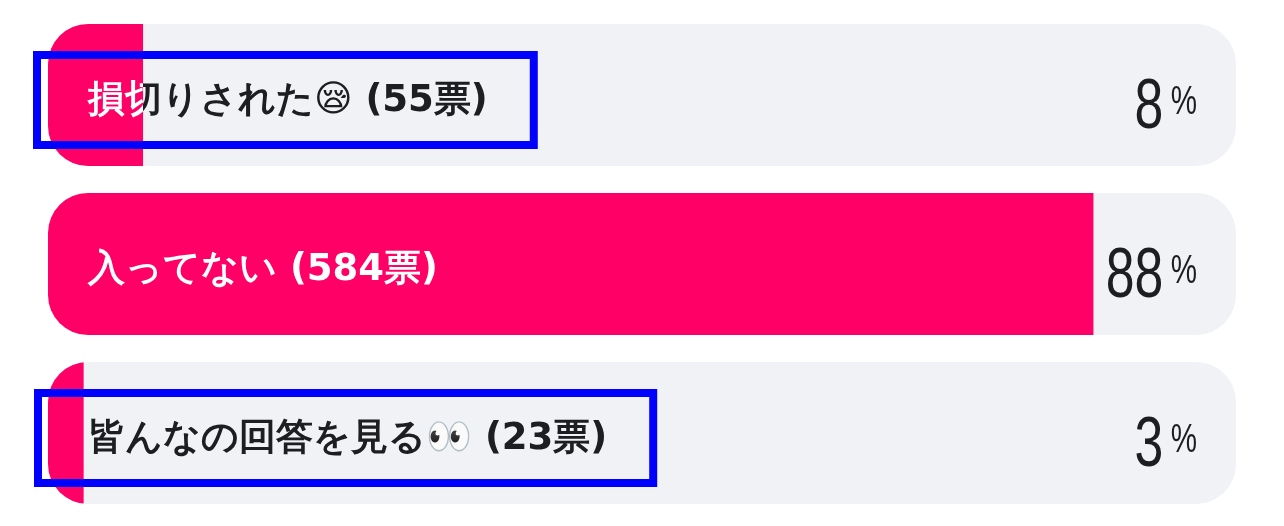  What do you see at coordinates (348, 436) in the screenshot?
I see `category-label: 皆んなの回答を見る👀 (23票)` at bounding box center [348, 436].